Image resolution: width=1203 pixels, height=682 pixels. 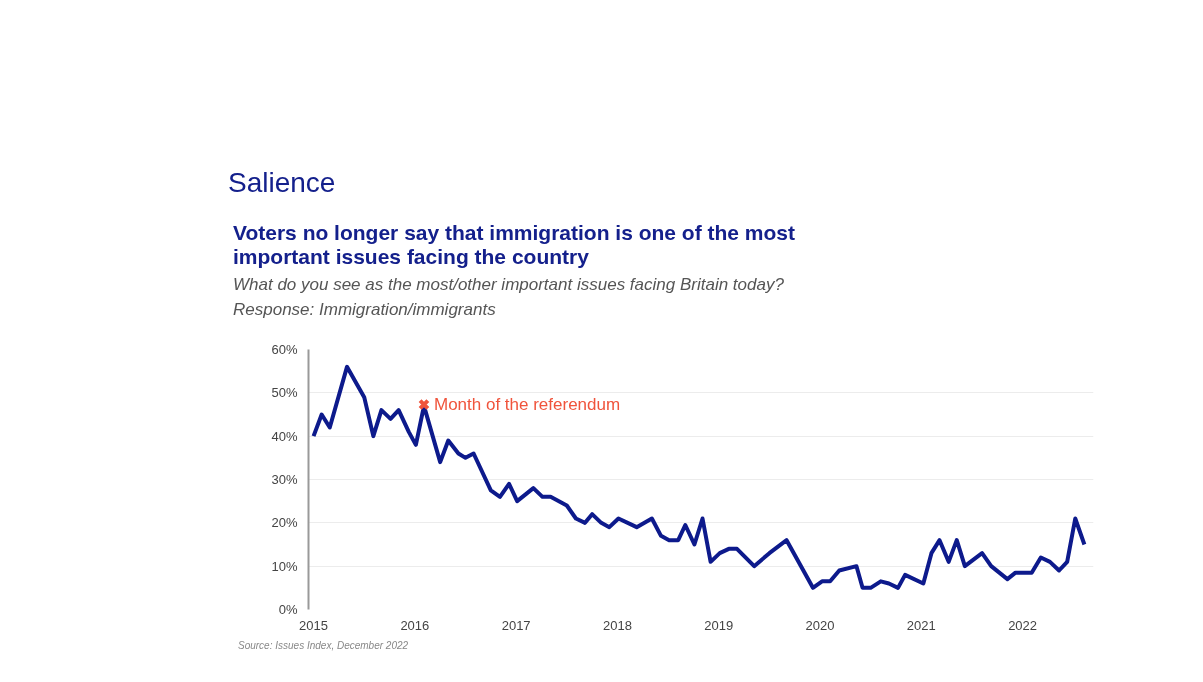 I want to click on x-tick-label: 2016, so click(x=415, y=625).